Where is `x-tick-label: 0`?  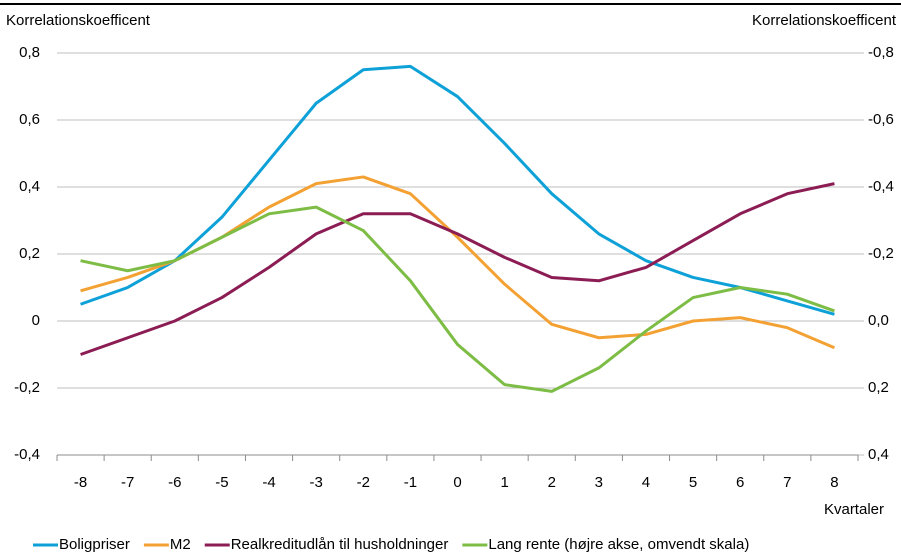
x-tick-label: 0 is located at coordinates (457, 482).